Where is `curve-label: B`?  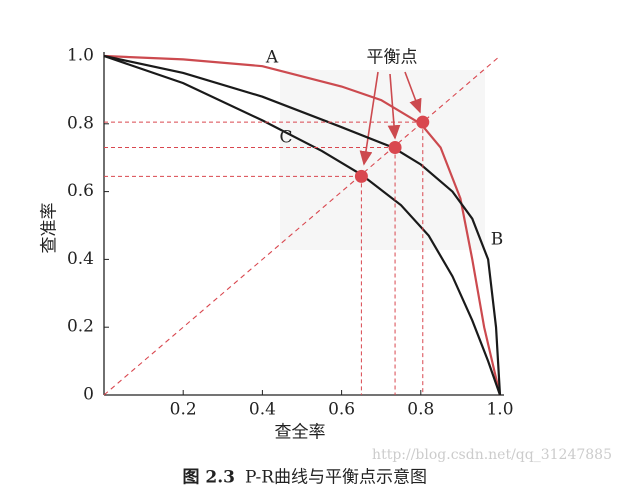 curve-label: B is located at coordinates (497, 240).